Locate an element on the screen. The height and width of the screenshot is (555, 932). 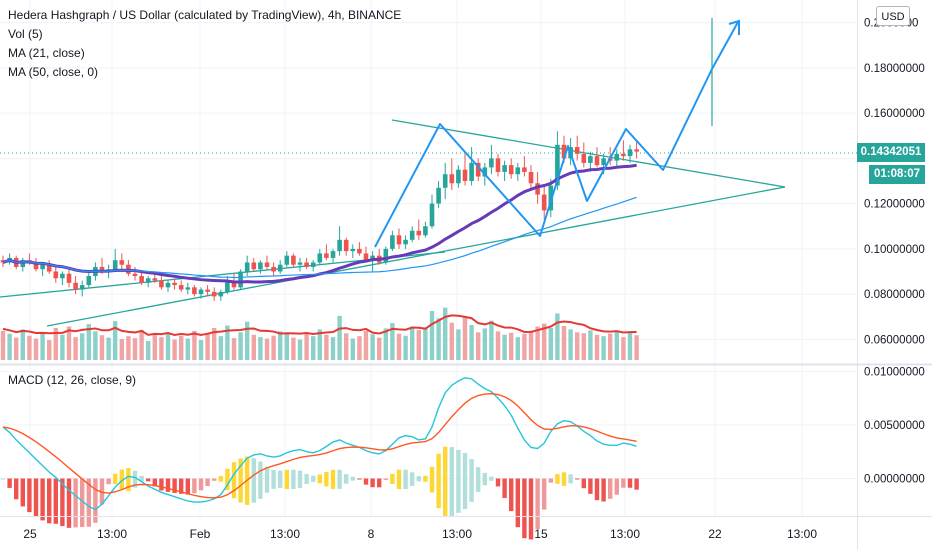
ma50-line is located at coordinates (319, 237).